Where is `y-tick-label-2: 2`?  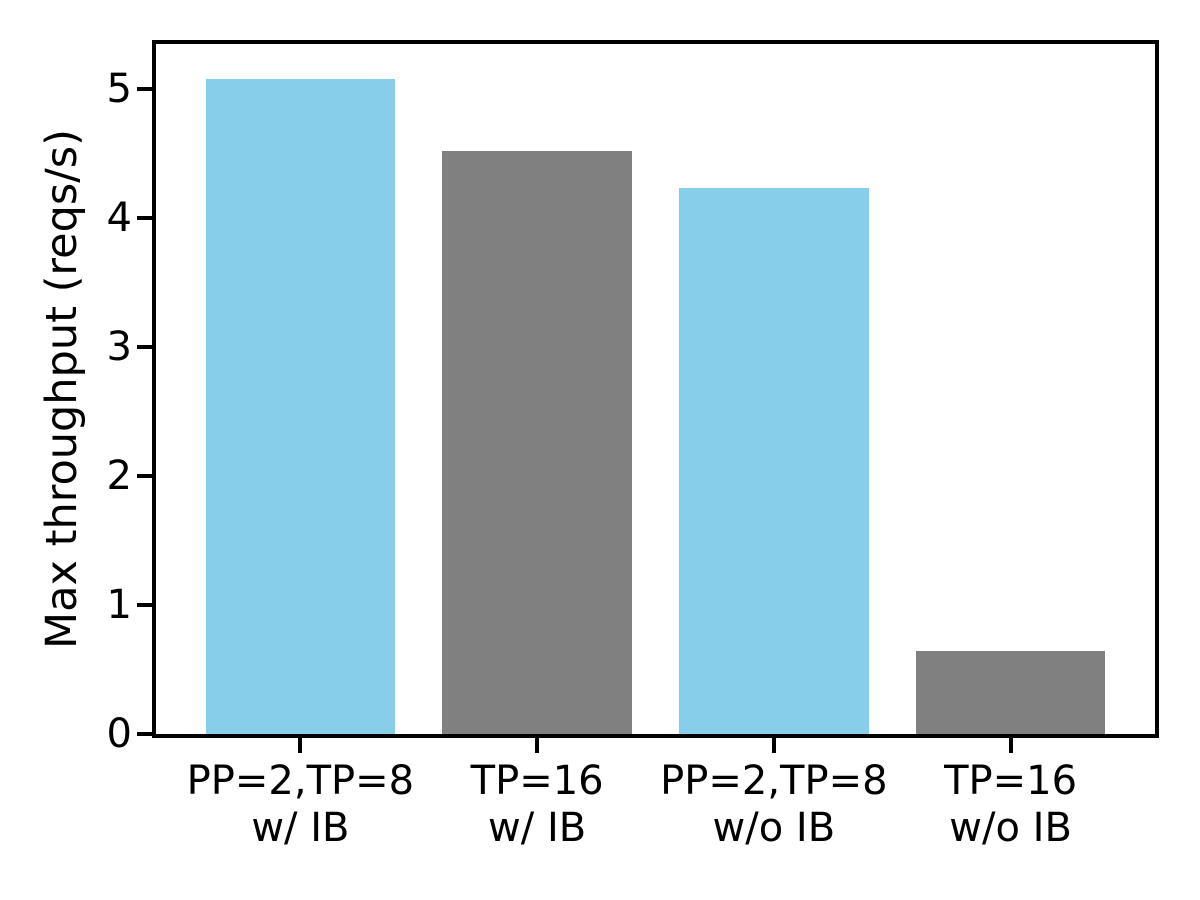 y-tick-label-2: 2 is located at coordinates (119, 476).